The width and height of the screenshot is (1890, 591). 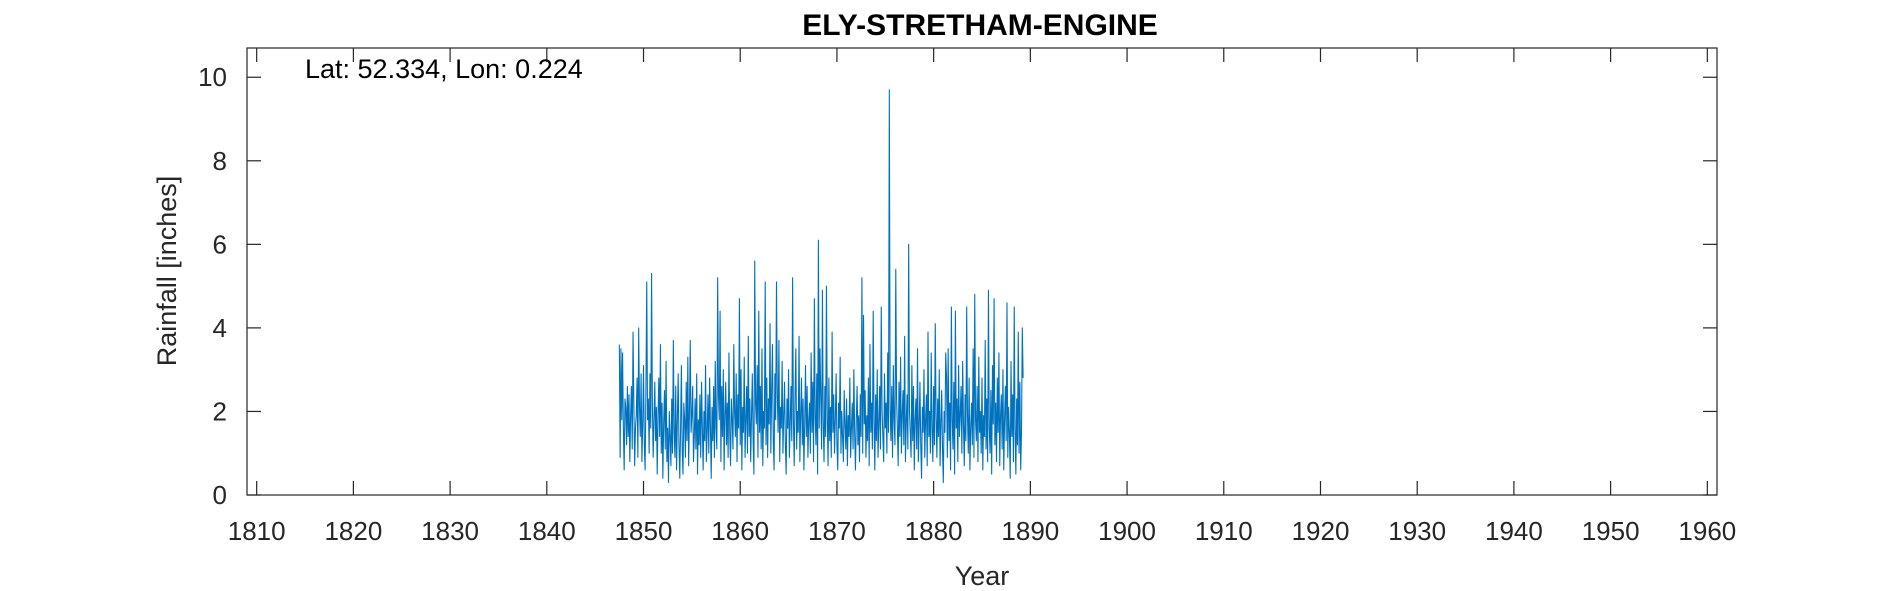 I want to click on y-tick-label: 10, so click(x=212, y=77).